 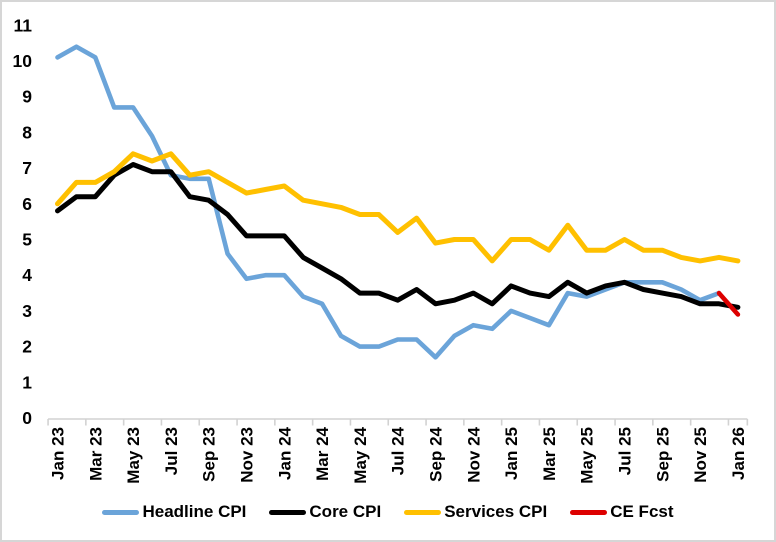 What do you see at coordinates (398, 450) in the screenshot?
I see `x-tick-label: Jul 24` at bounding box center [398, 450].